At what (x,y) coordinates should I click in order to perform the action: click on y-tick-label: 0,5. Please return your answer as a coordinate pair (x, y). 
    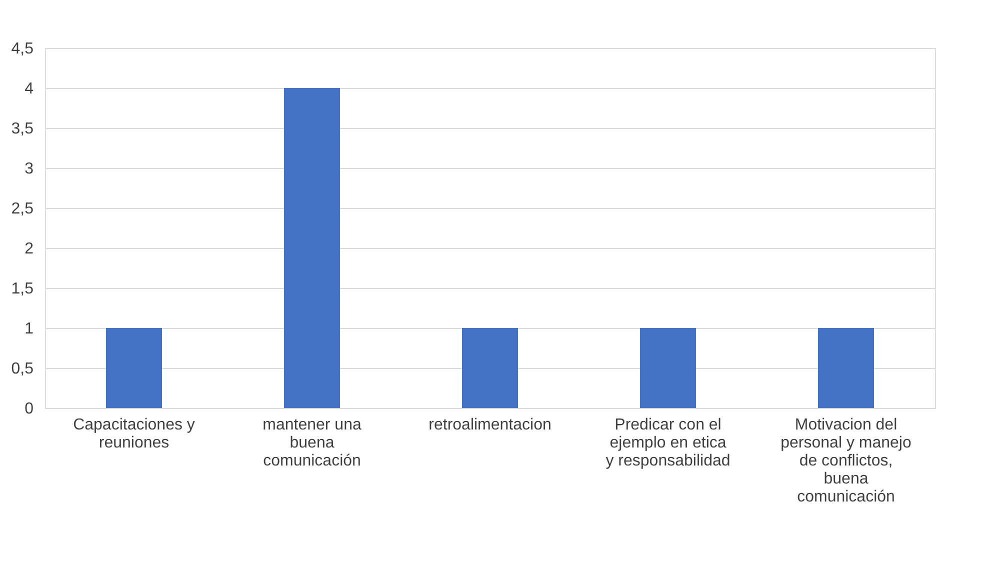
    Looking at the image, I should click on (22, 369).